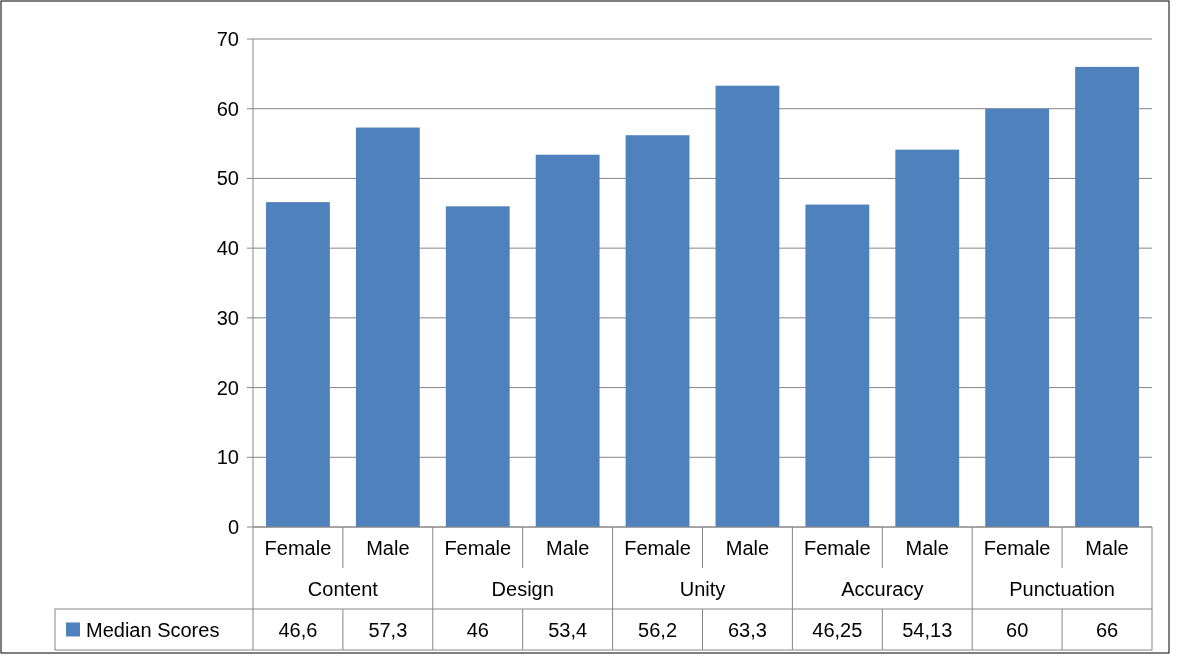 This screenshot has height=656, width=1184. Describe the element at coordinates (927, 629) in the screenshot. I see `data-label: 54,13` at that location.